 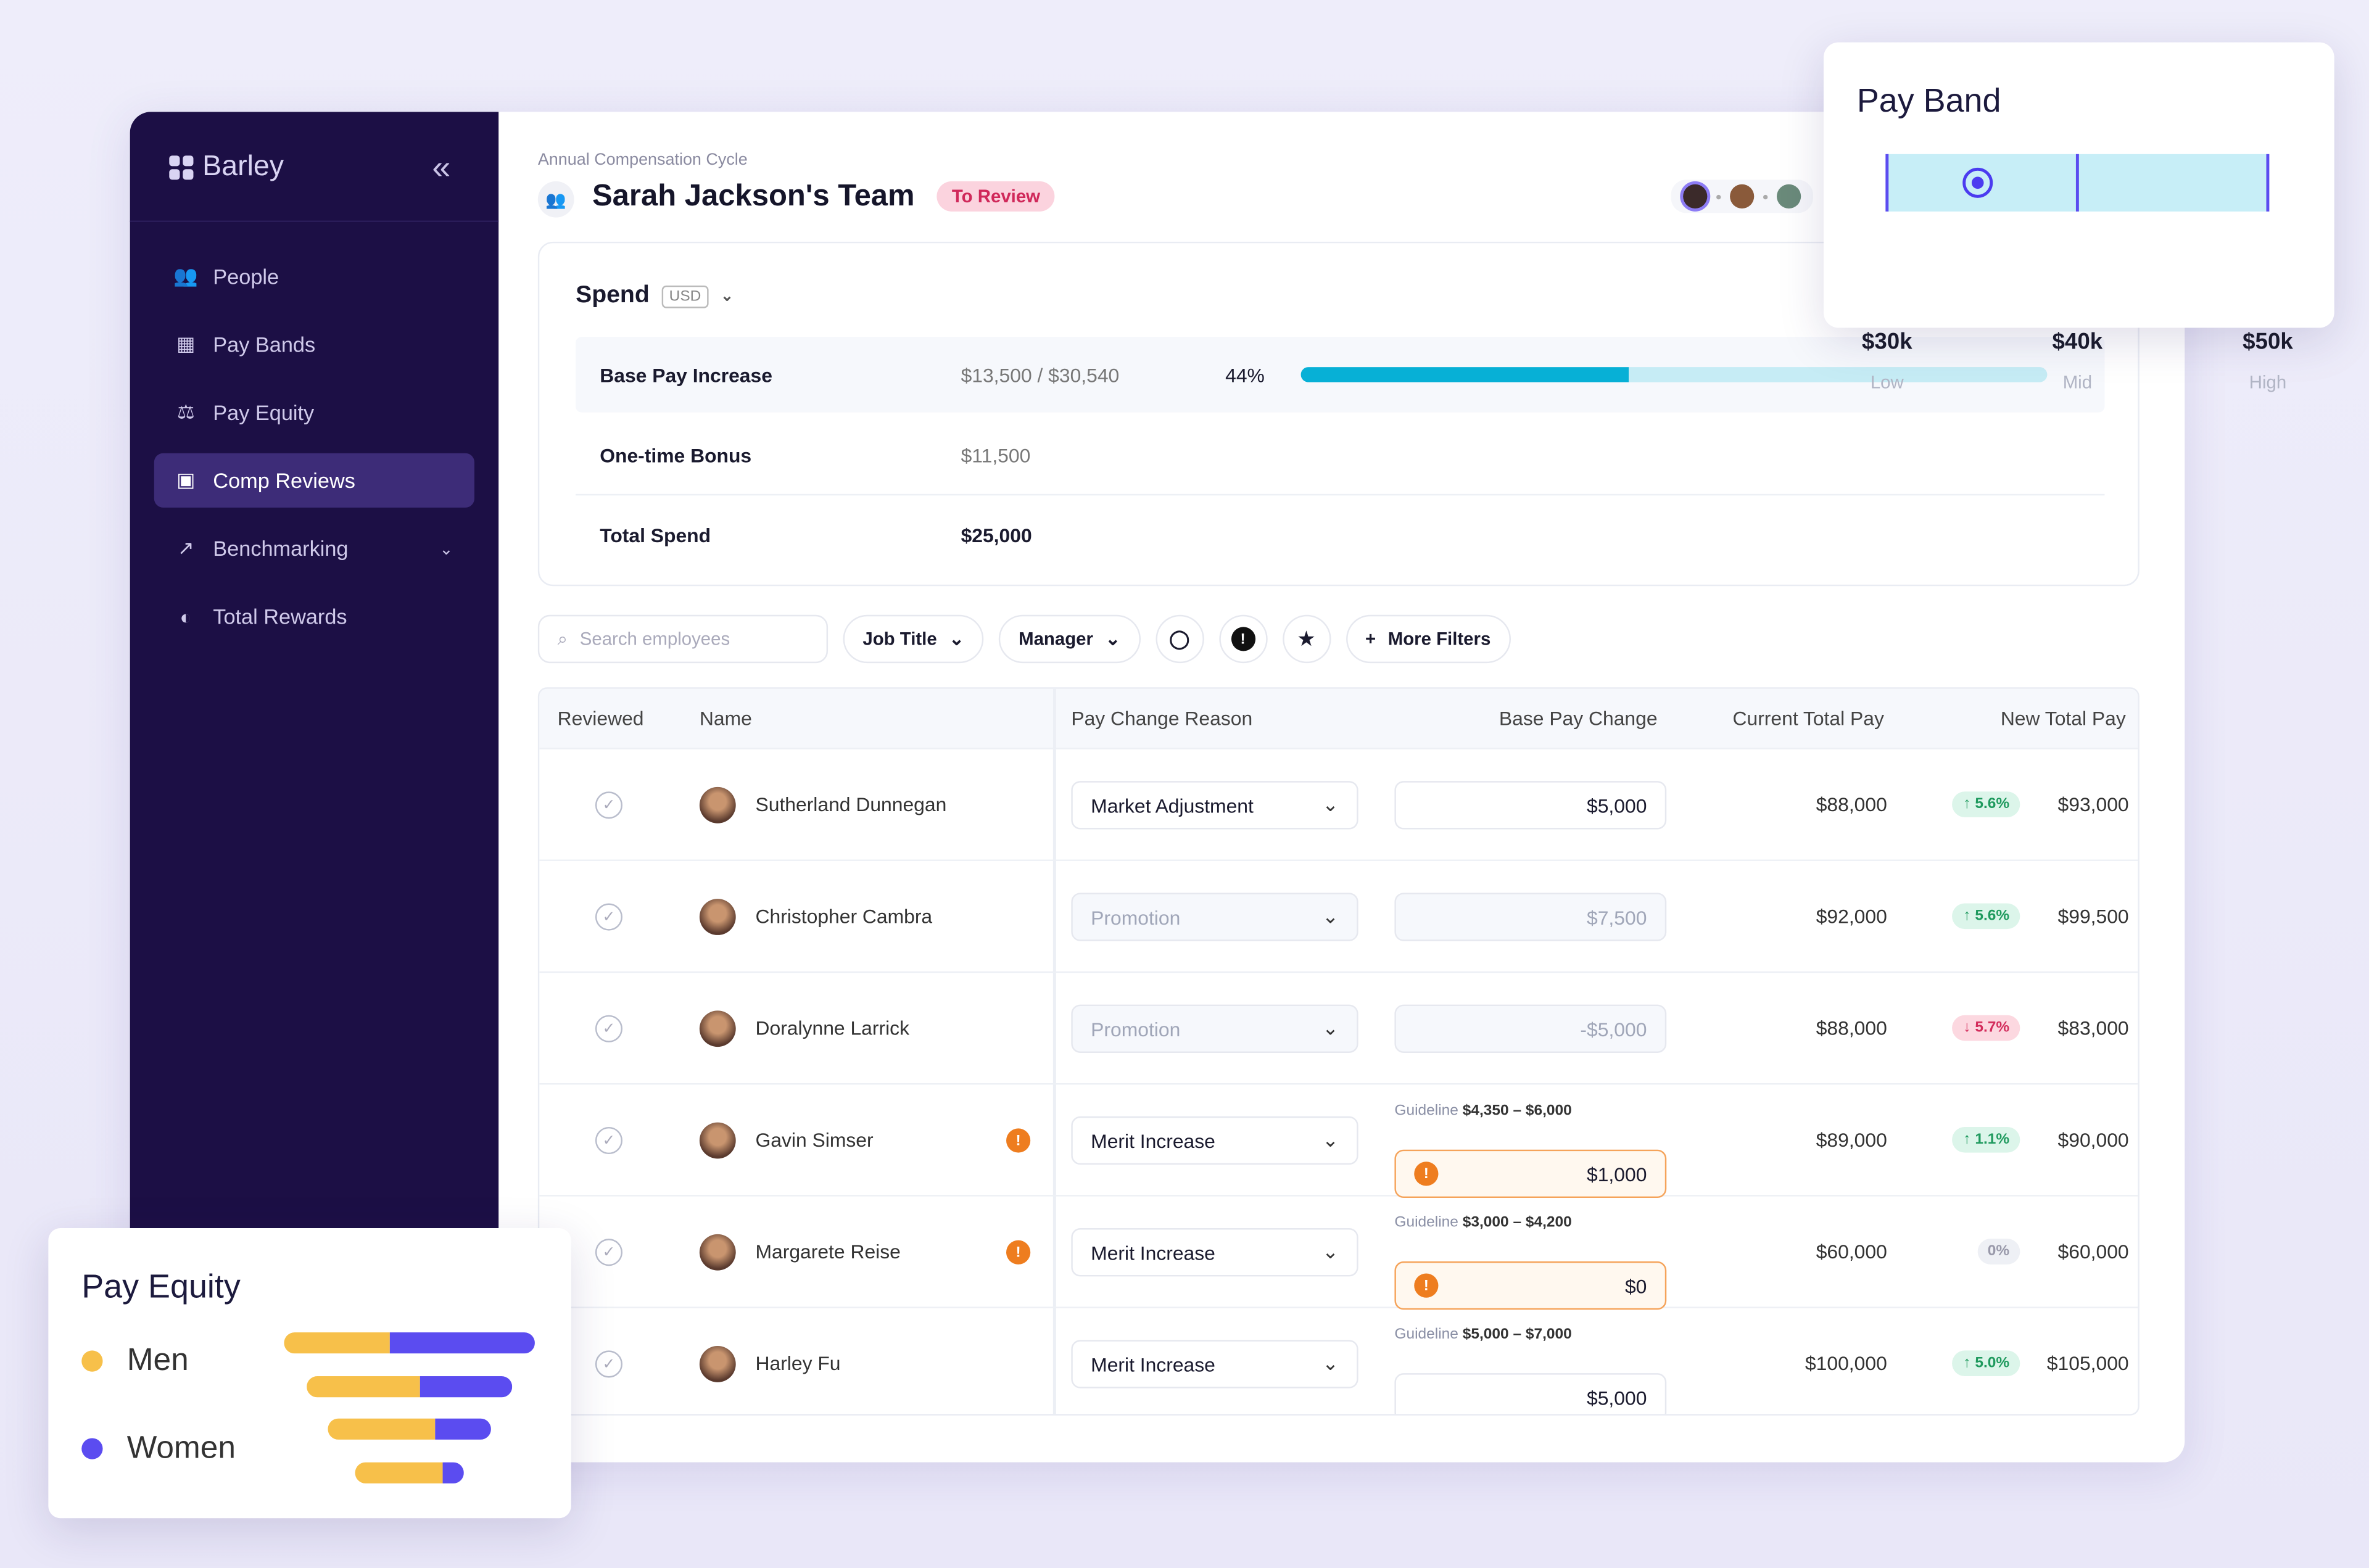 I want to click on pay-band-marker, so click(x=1978, y=182).